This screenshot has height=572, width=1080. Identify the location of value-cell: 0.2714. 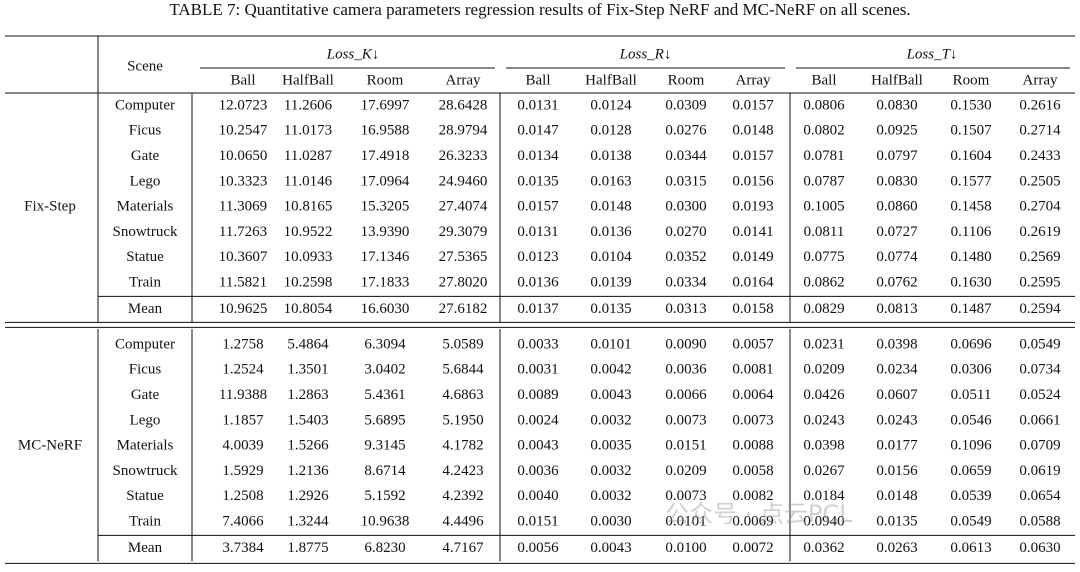
(1040, 131).